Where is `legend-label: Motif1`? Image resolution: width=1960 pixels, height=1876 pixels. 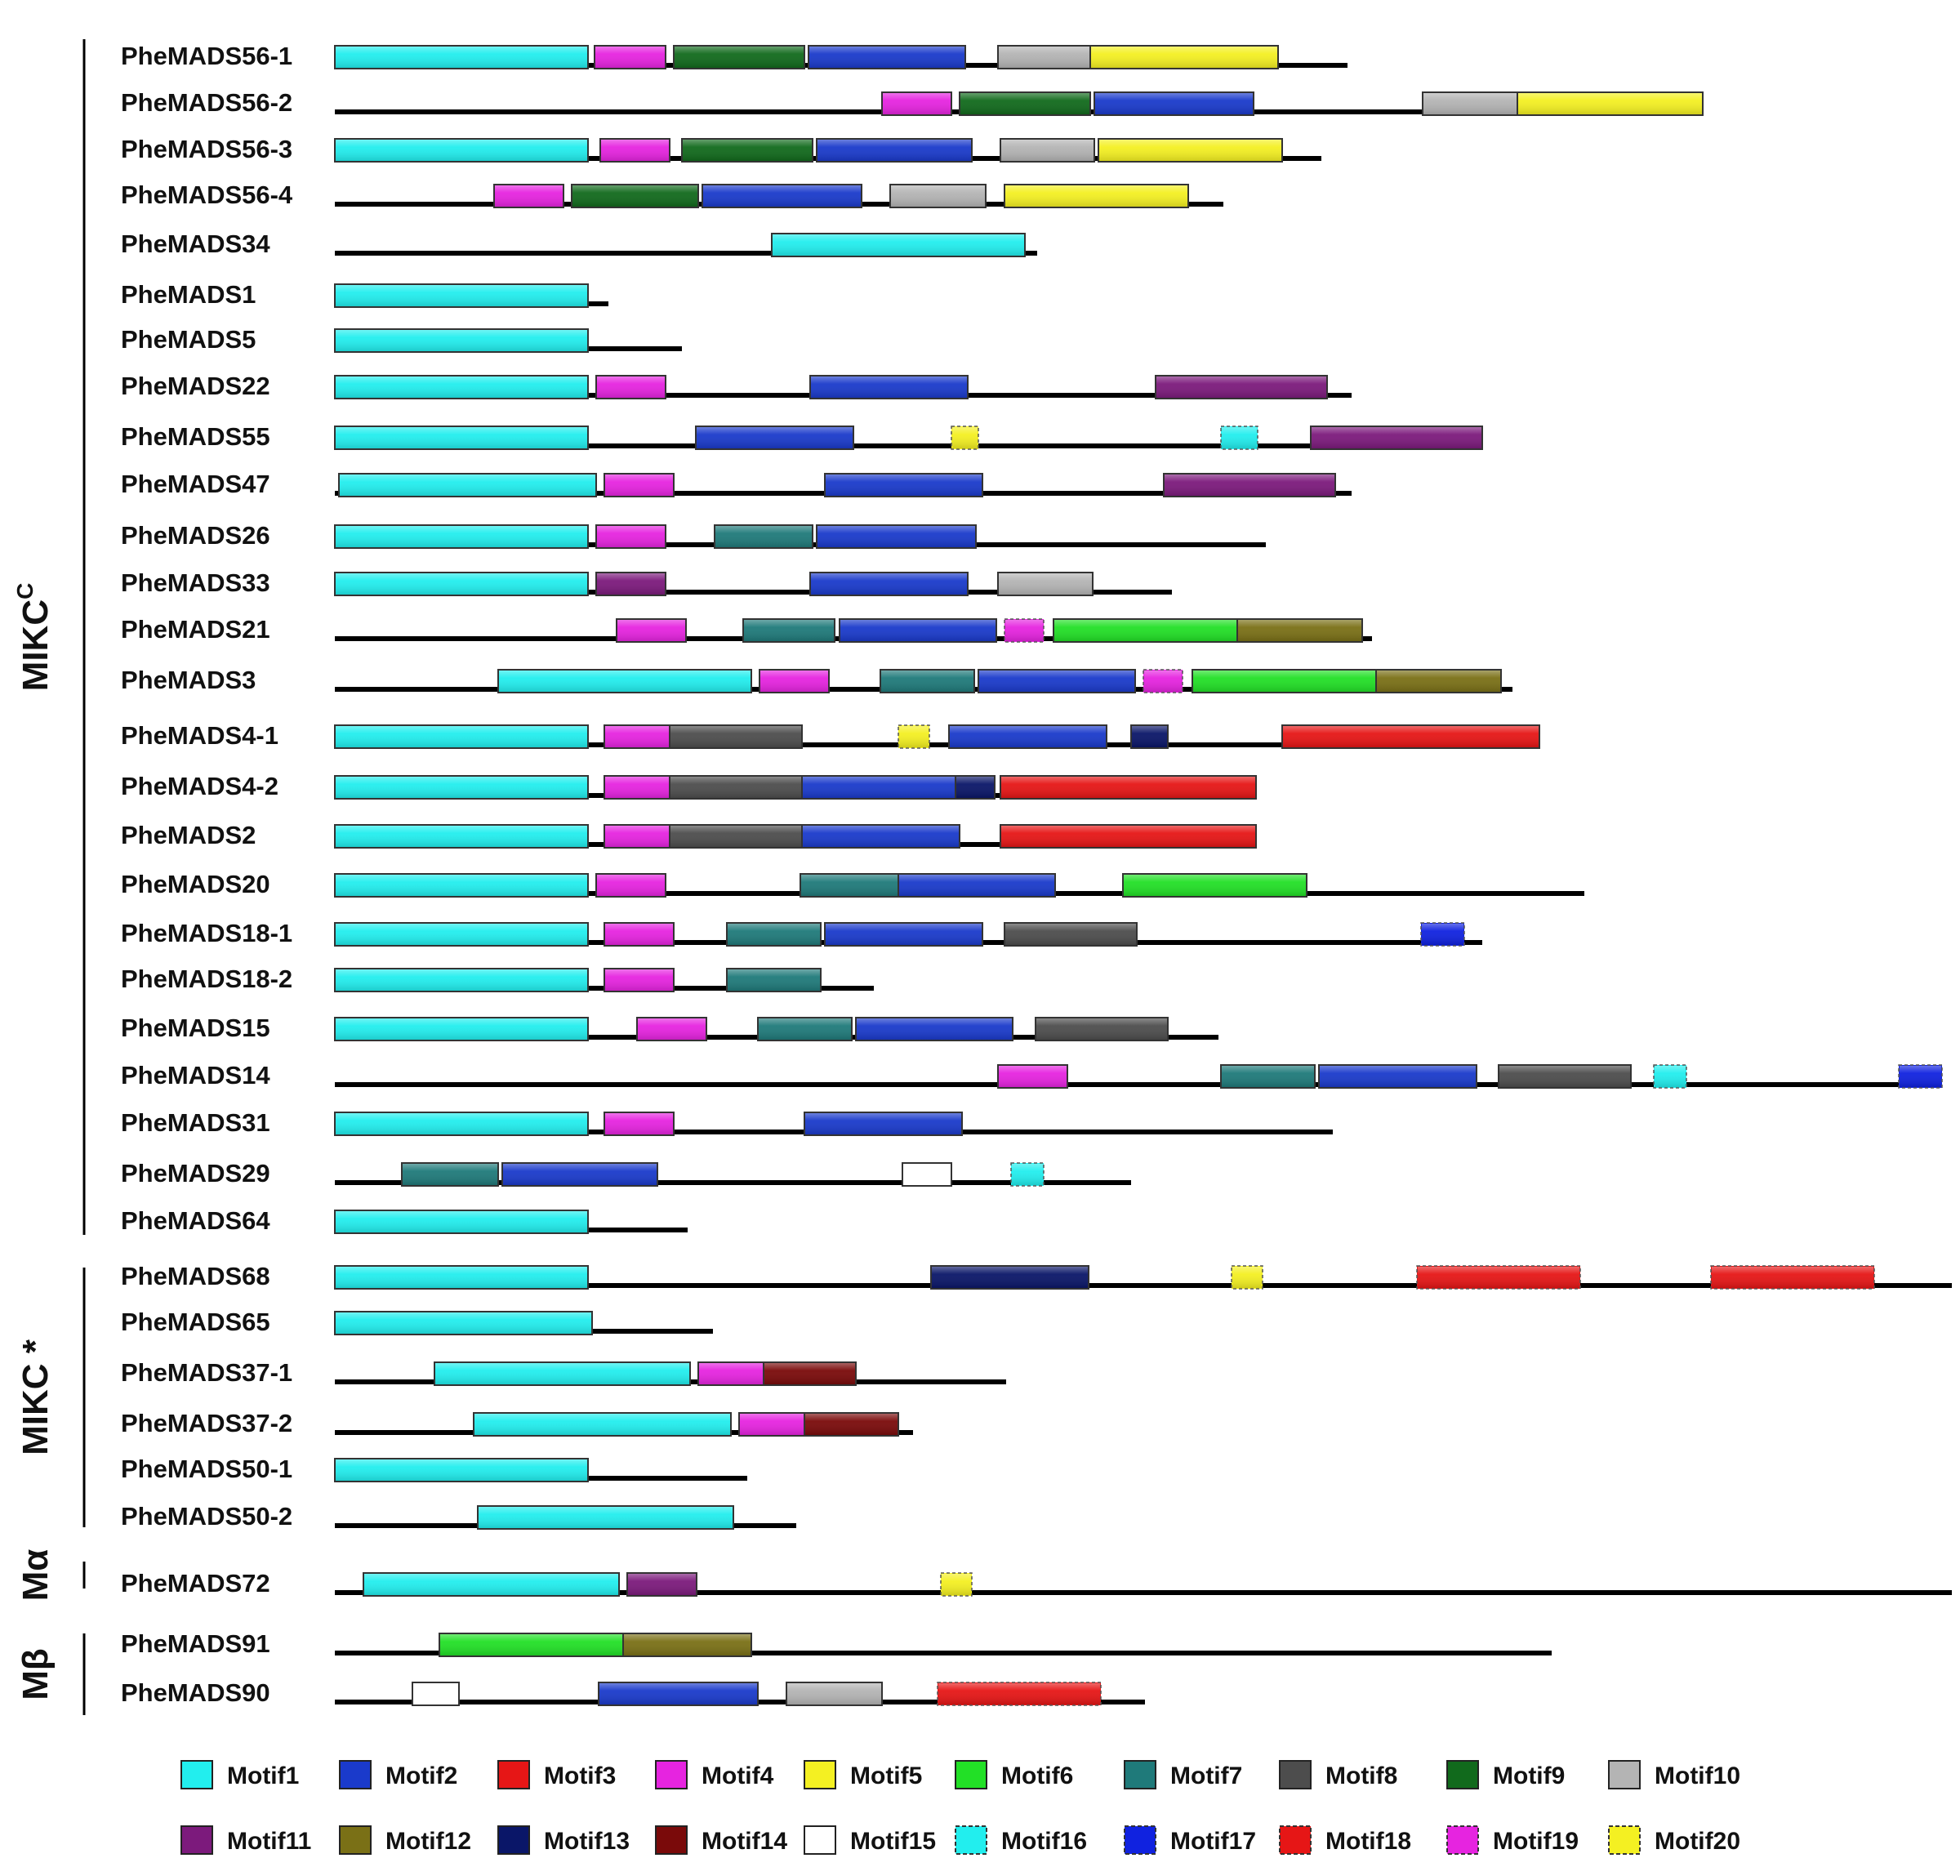 legend-label: Motif1 is located at coordinates (263, 1775).